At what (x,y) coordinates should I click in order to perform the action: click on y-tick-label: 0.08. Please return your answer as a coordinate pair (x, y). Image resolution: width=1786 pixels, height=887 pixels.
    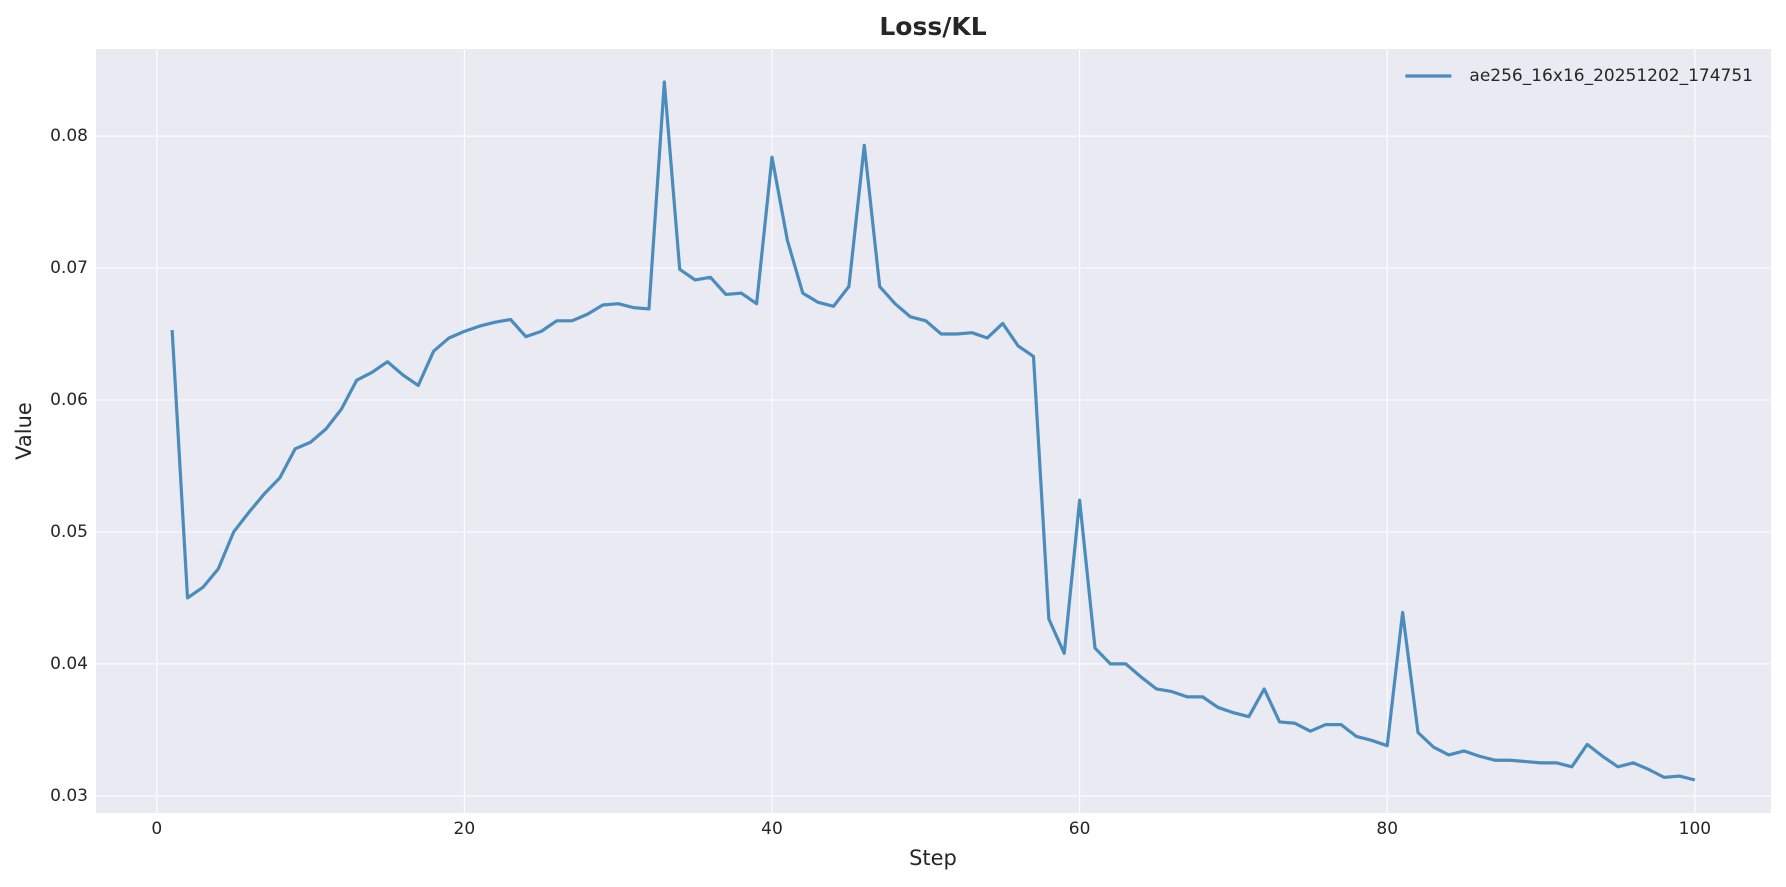
    Looking at the image, I should click on (69, 136).